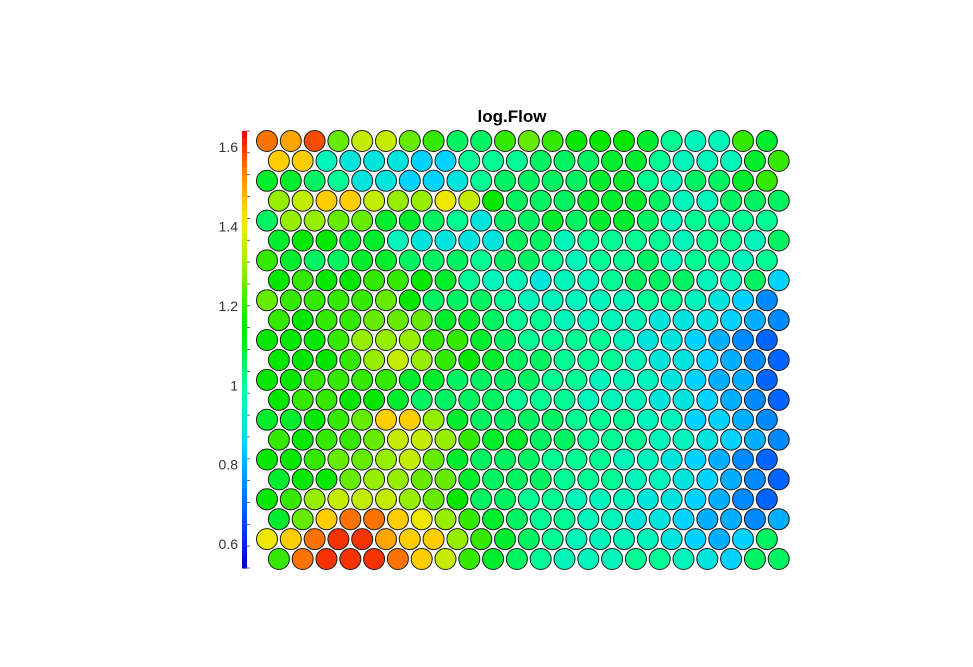 This screenshot has height=667, width=973. What do you see at coordinates (229, 226) in the screenshot?
I see `colorbar-tick-label: 1.4` at bounding box center [229, 226].